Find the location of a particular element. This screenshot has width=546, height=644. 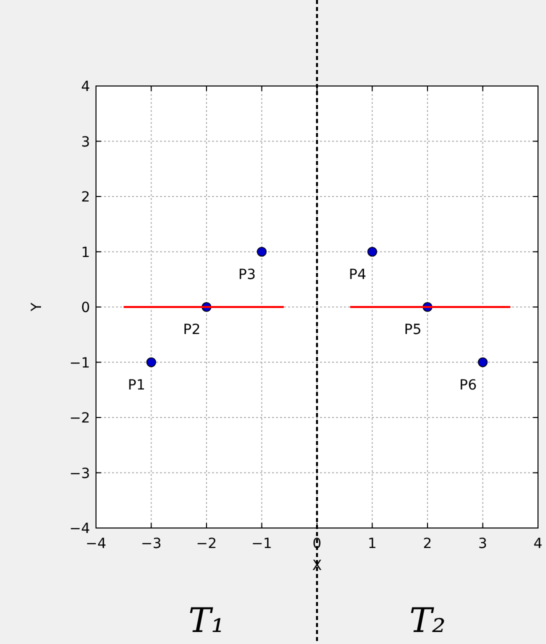

x-tick-label: −2 is located at coordinates (206, 544).